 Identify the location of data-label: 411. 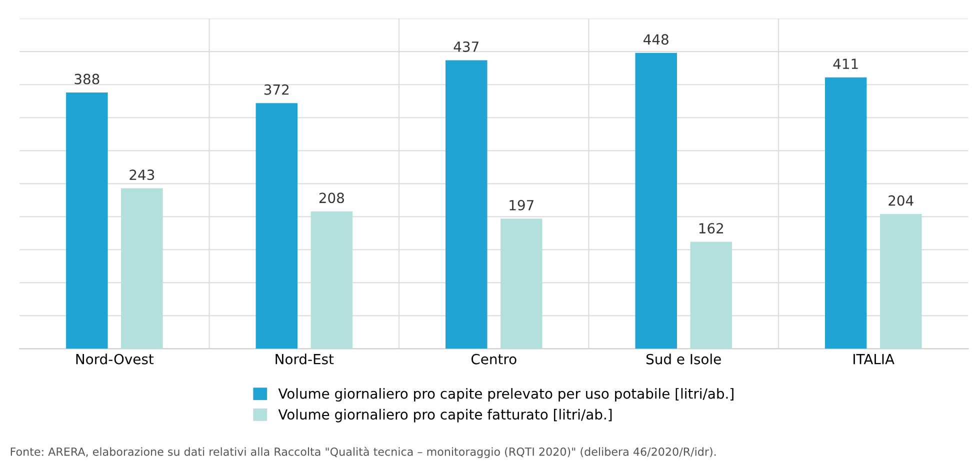
(845, 63).